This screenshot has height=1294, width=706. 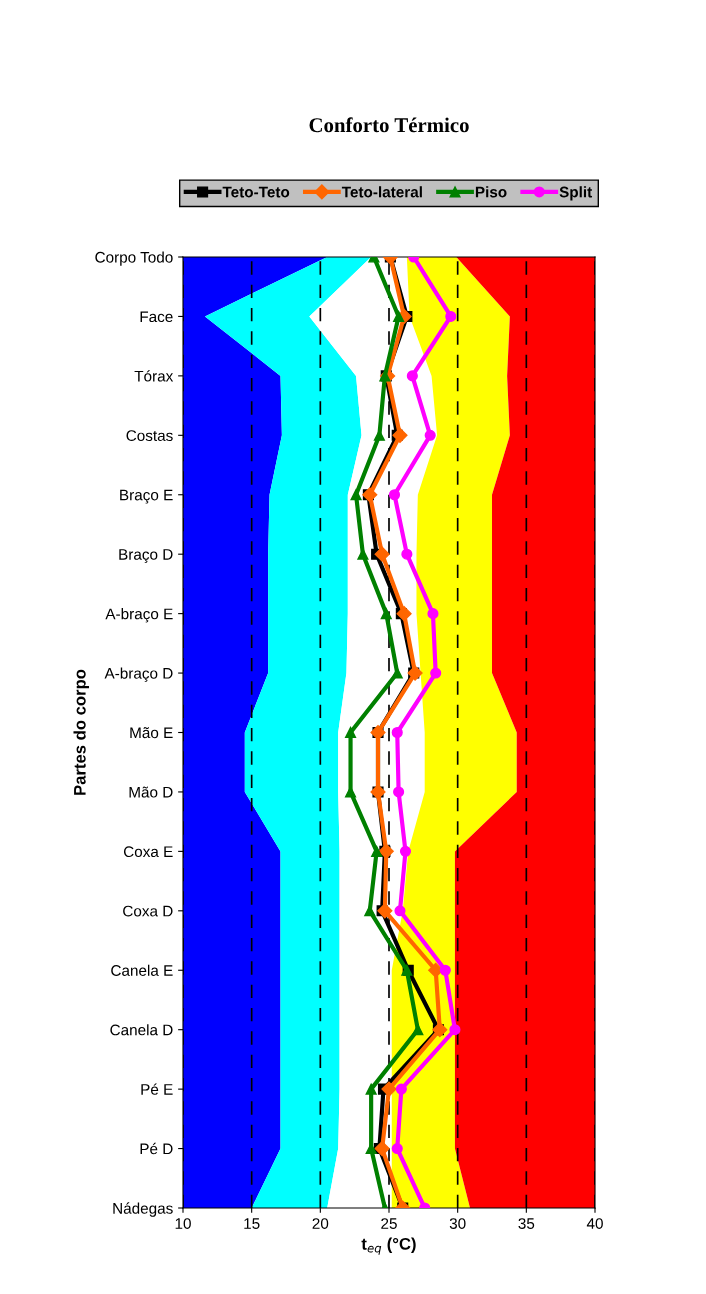 What do you see at coordinates (594, 1223) in the screenshot?
I see `x-tick-label: 40` at bounding box center [594, 1223].